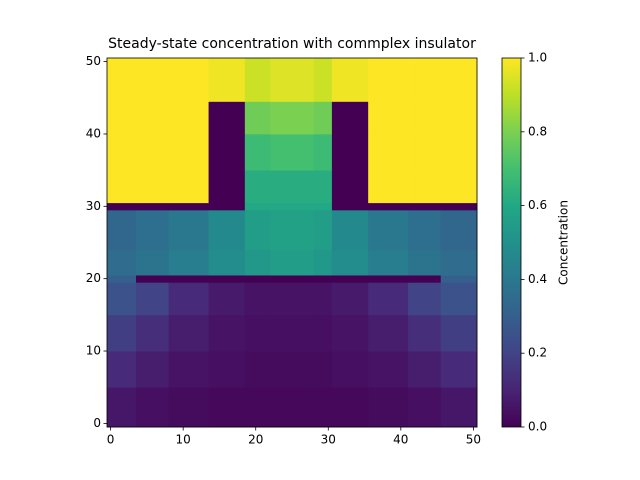 Image resolution: width=640 pixels, height=480 pixels. What do you see at coordinates (537, 353) in the screenshot?
I see `colorbar-tick-label: 0.2` at bounding box center [537, 353].